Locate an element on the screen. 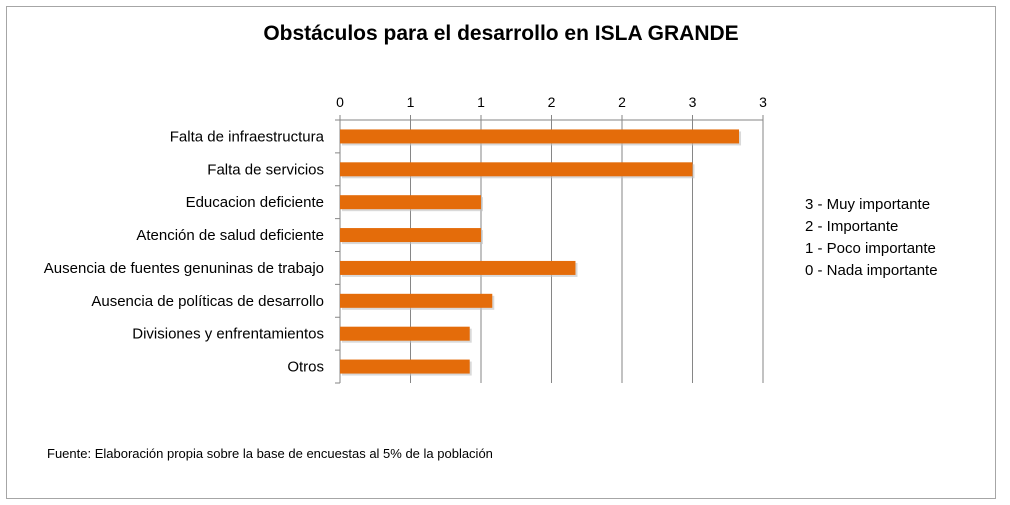  category-label: Educacion deficiente is located at coordinates (255, 202).